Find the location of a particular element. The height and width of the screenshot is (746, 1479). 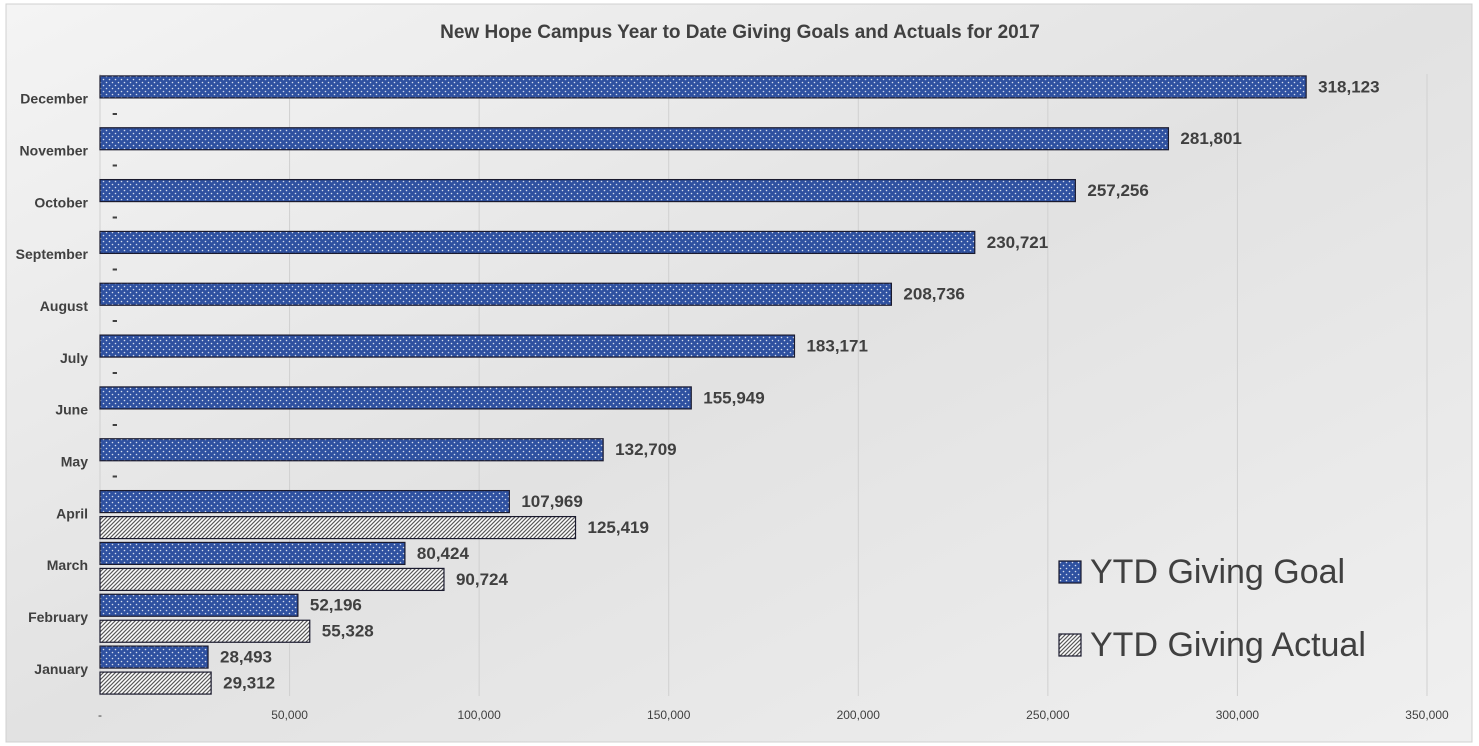

data-label: 183,171 is located at coordinates (836, 346).